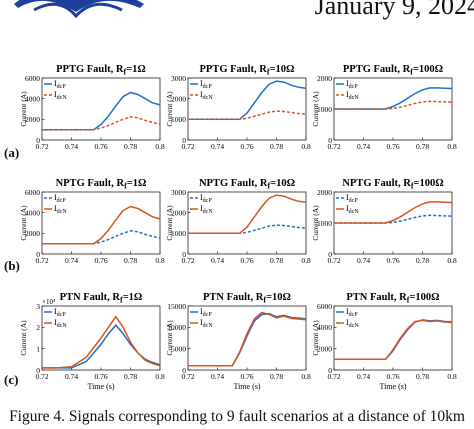 The height and width of the screenshot is (429, 474). I want to click on row-label-c: (c), so click(11, 379).